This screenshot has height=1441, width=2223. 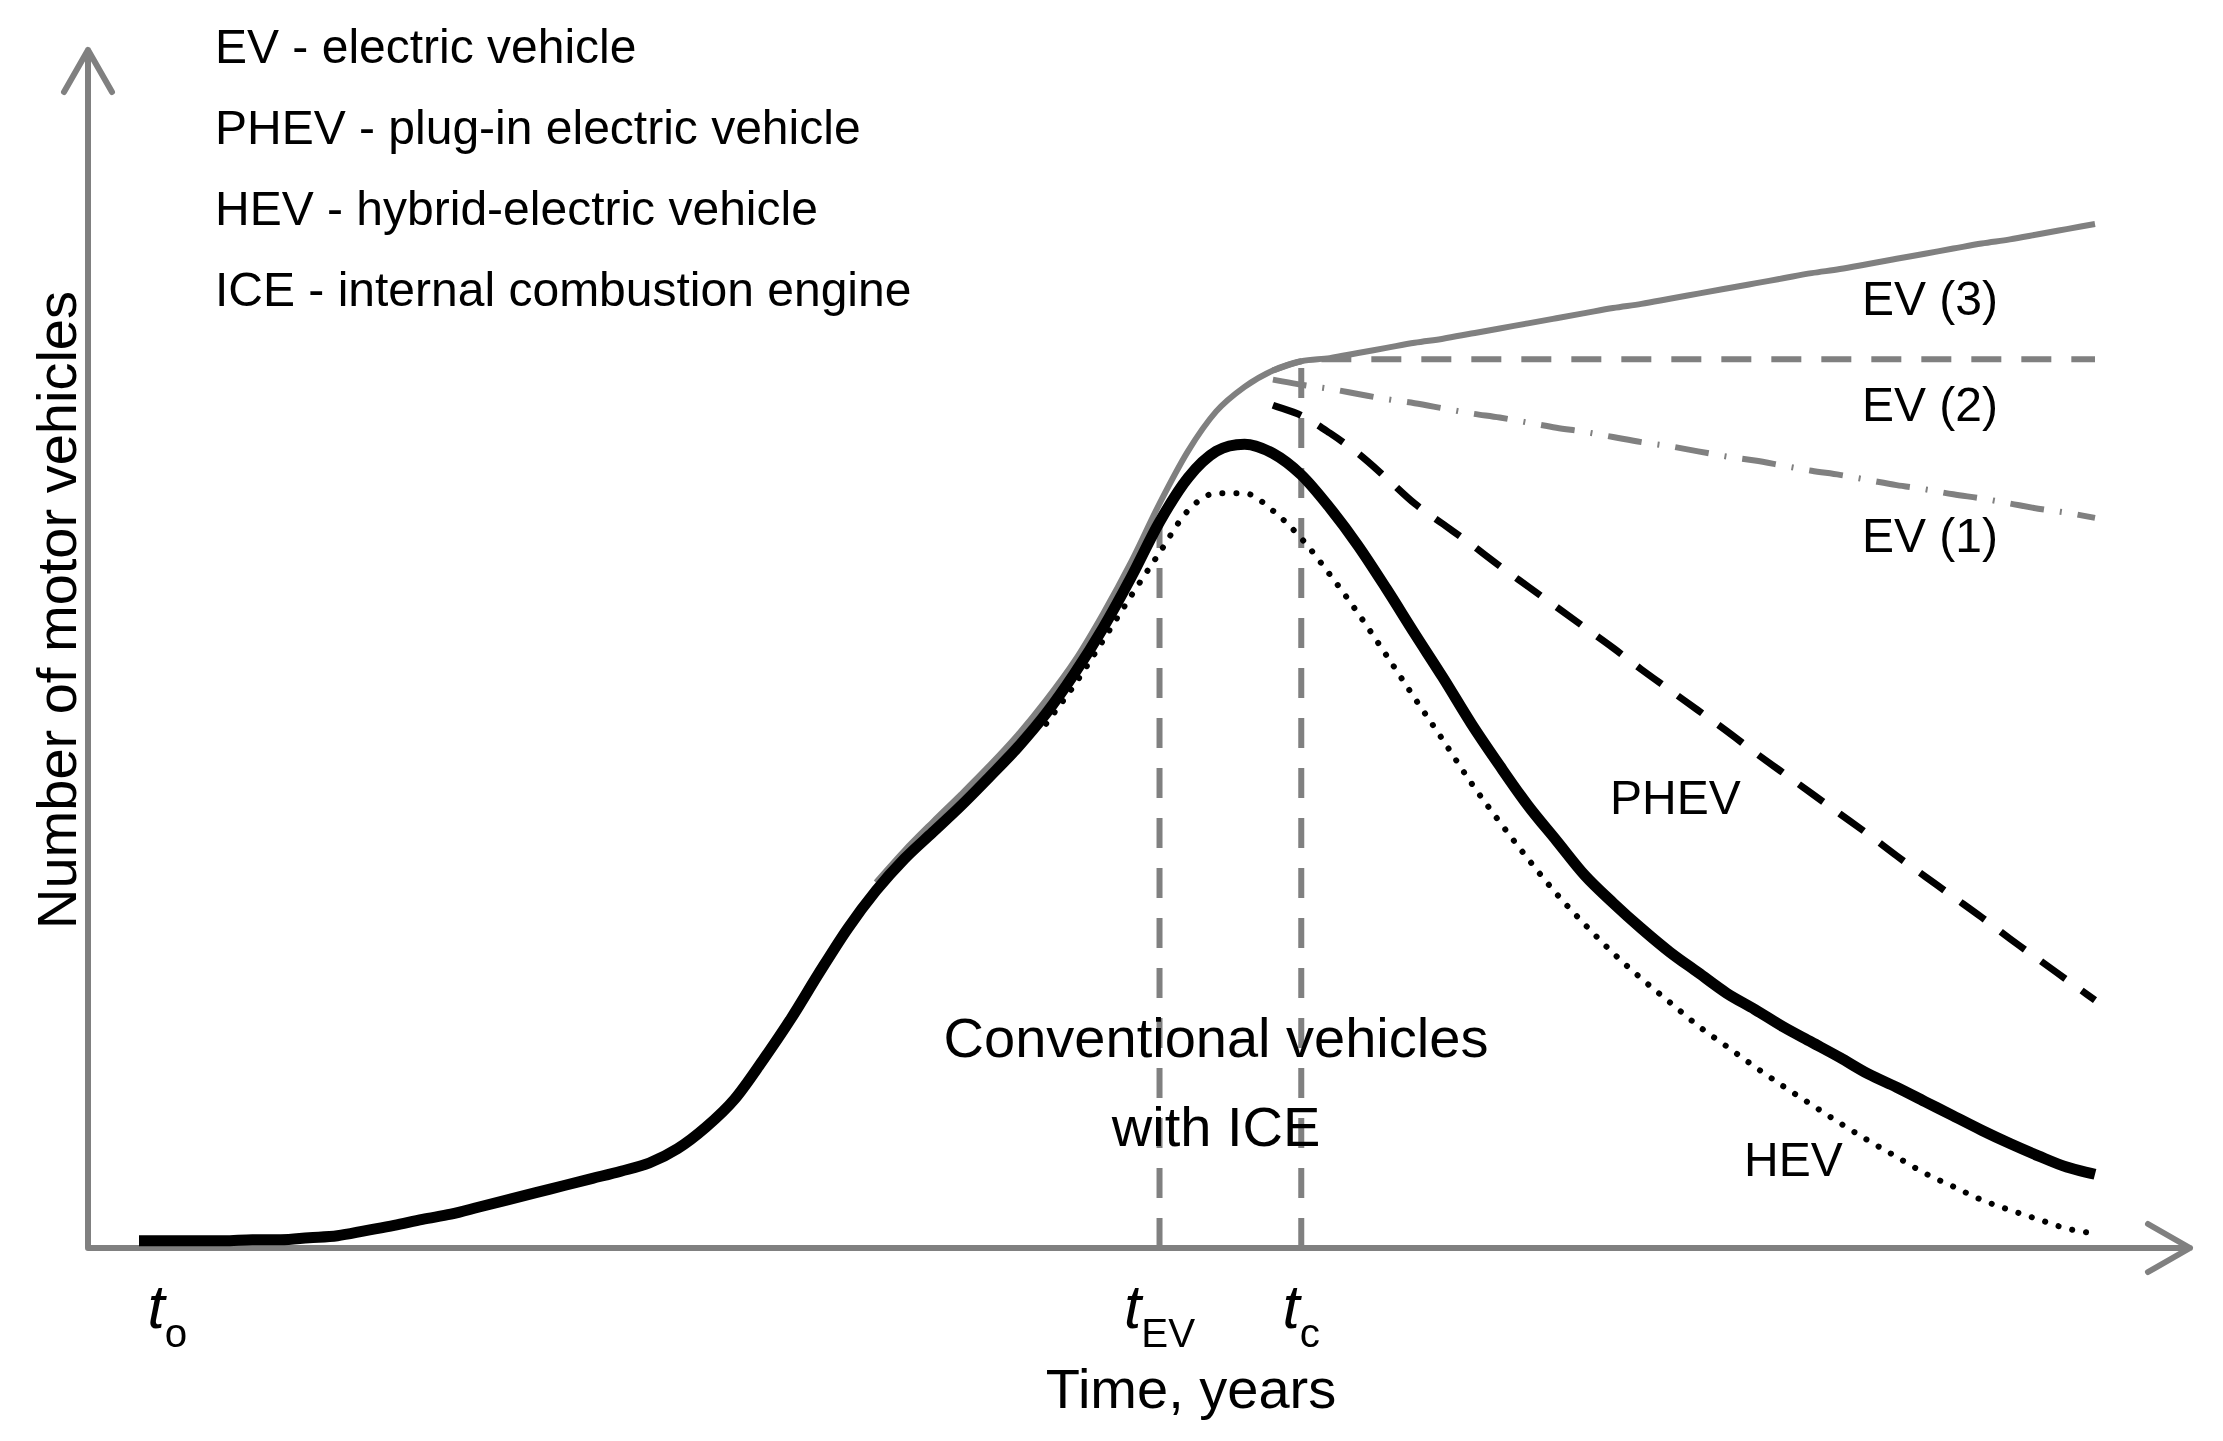 I want to click on series-label: EV (2), so click(x=1930, y=405).